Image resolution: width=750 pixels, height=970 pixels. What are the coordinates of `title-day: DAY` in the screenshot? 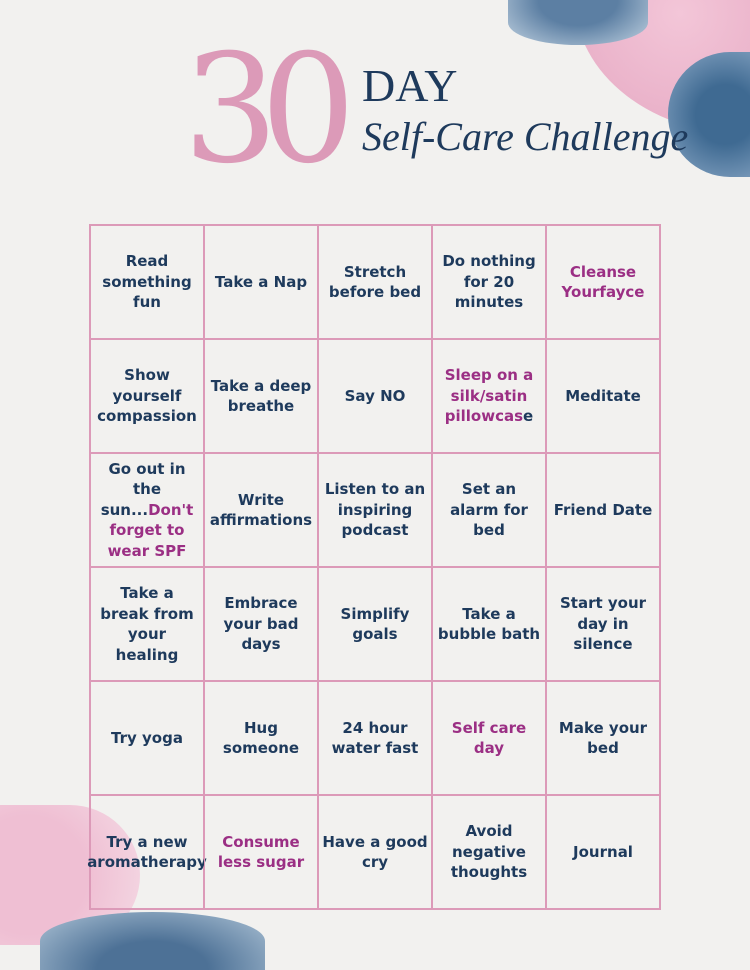 It's located at (410, 85).